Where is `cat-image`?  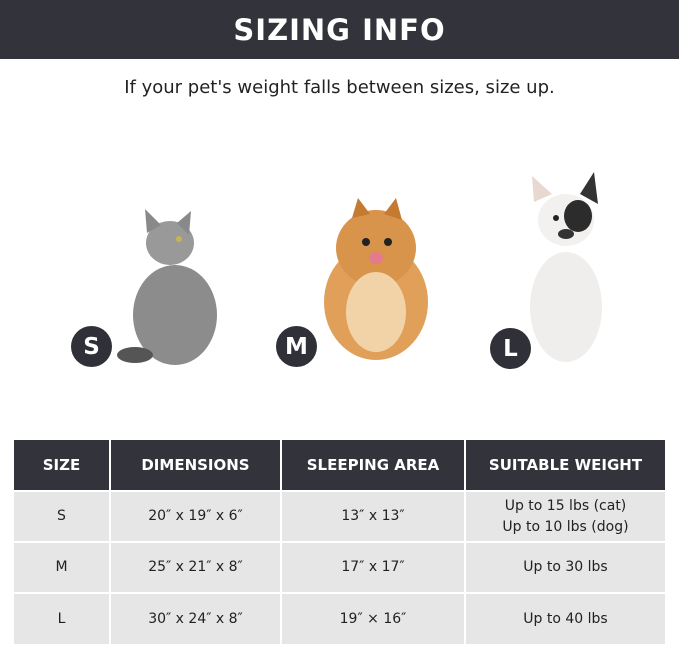 cat-image is located at coordinates (167, 287).